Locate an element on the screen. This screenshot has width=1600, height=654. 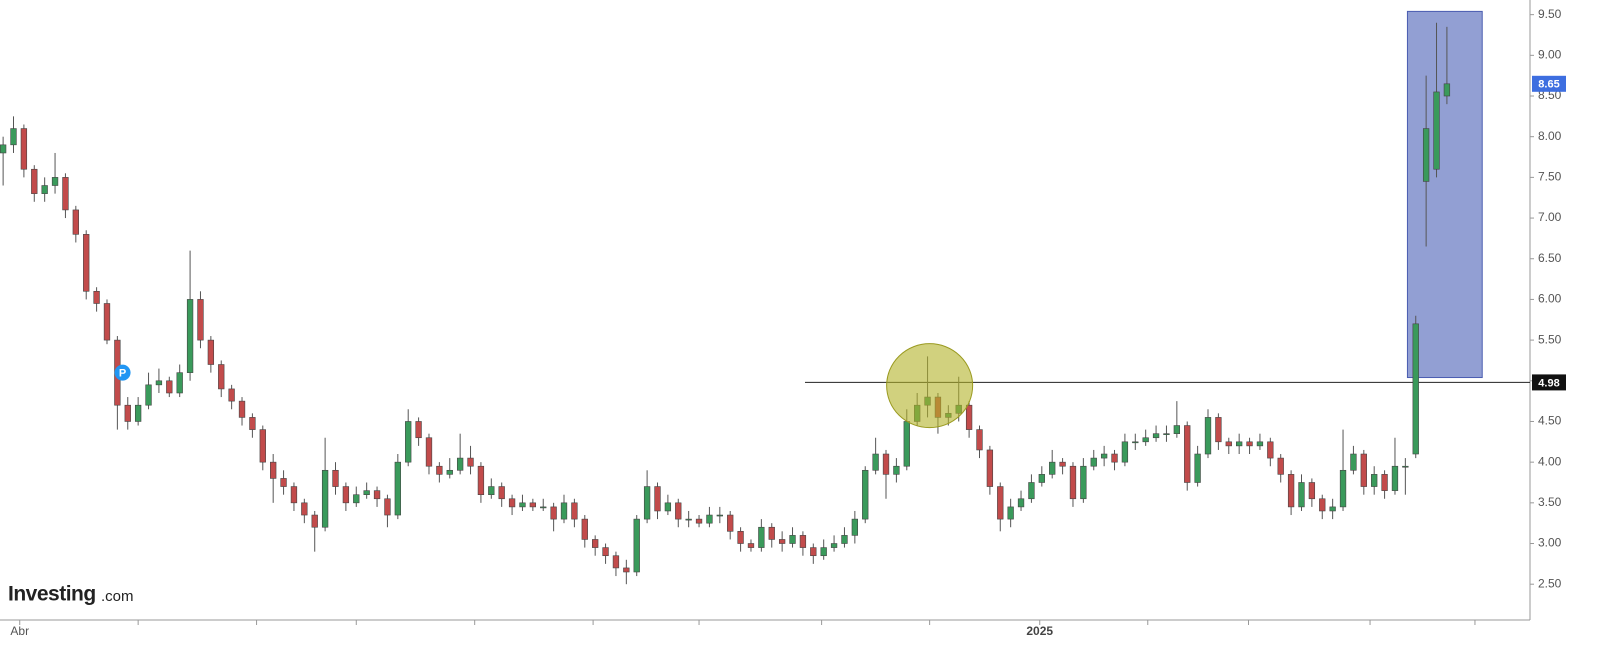
y-tick-label: 2.50 is located at coordinates (1550, 583).